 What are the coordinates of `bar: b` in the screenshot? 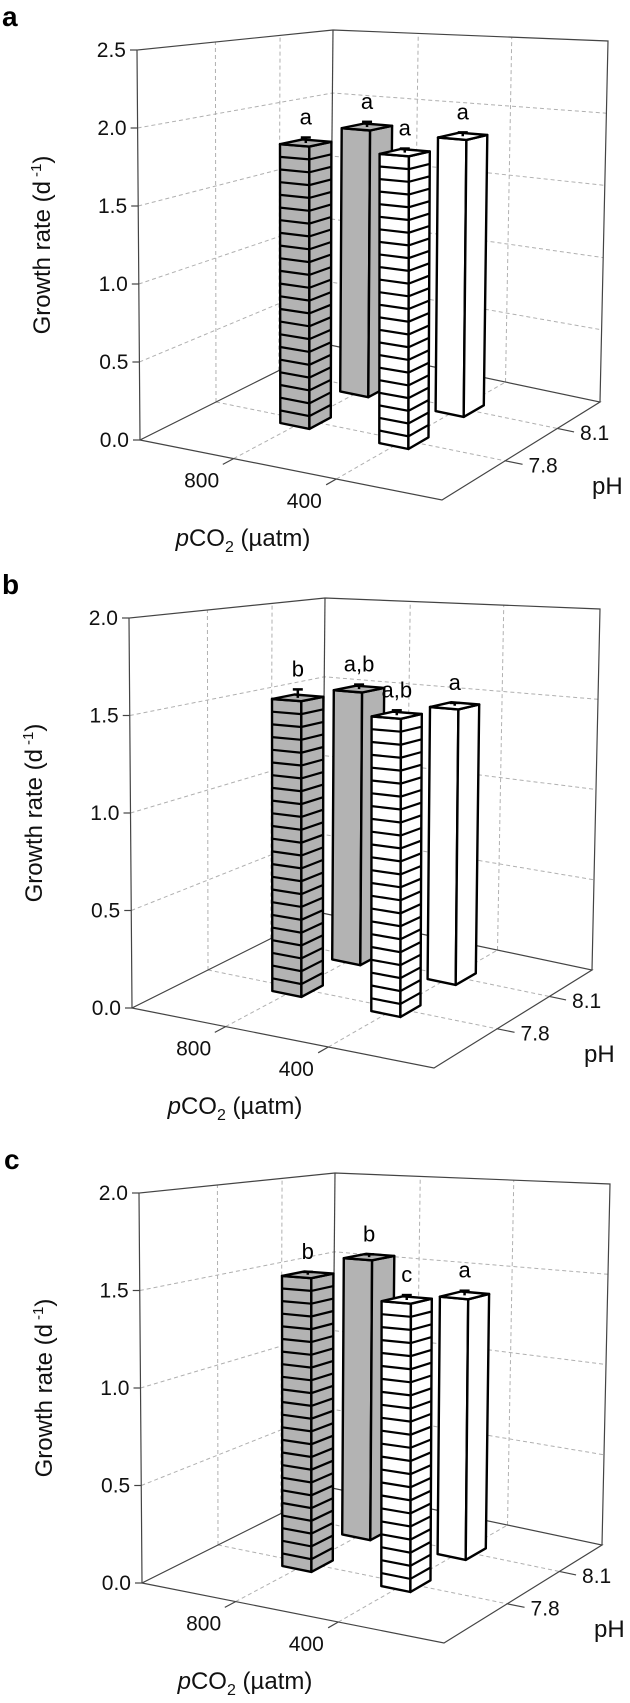 It's located at (297, 827).